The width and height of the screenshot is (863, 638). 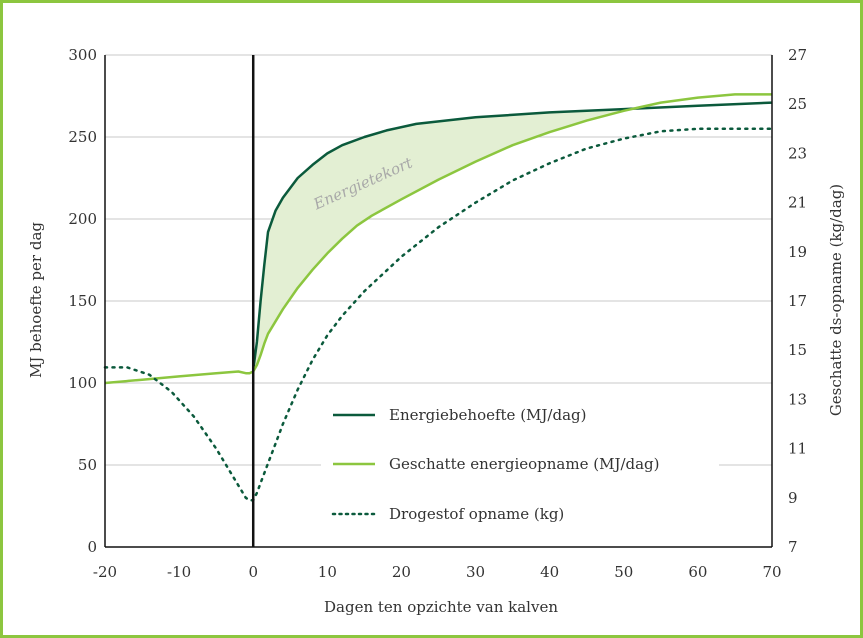 I want to click on x-tick-label: 40, so click(x=549, y=572).